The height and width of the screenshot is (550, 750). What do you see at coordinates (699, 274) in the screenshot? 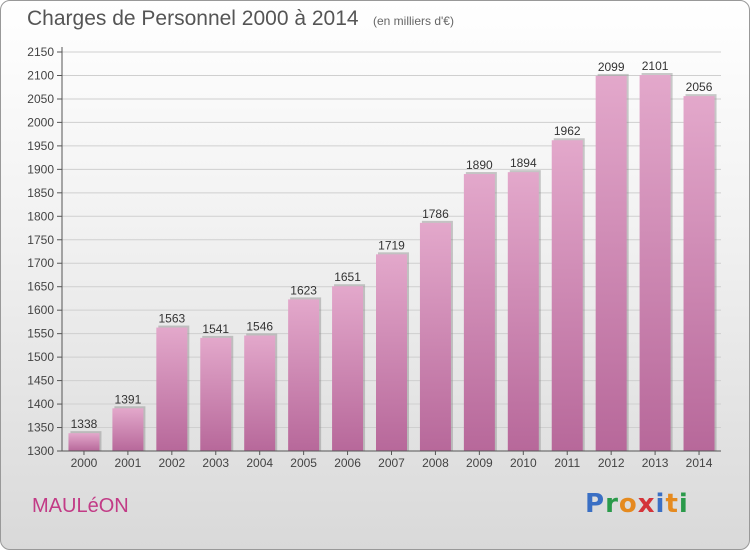
I see `bar-2014` at bounding box center [699, 274].